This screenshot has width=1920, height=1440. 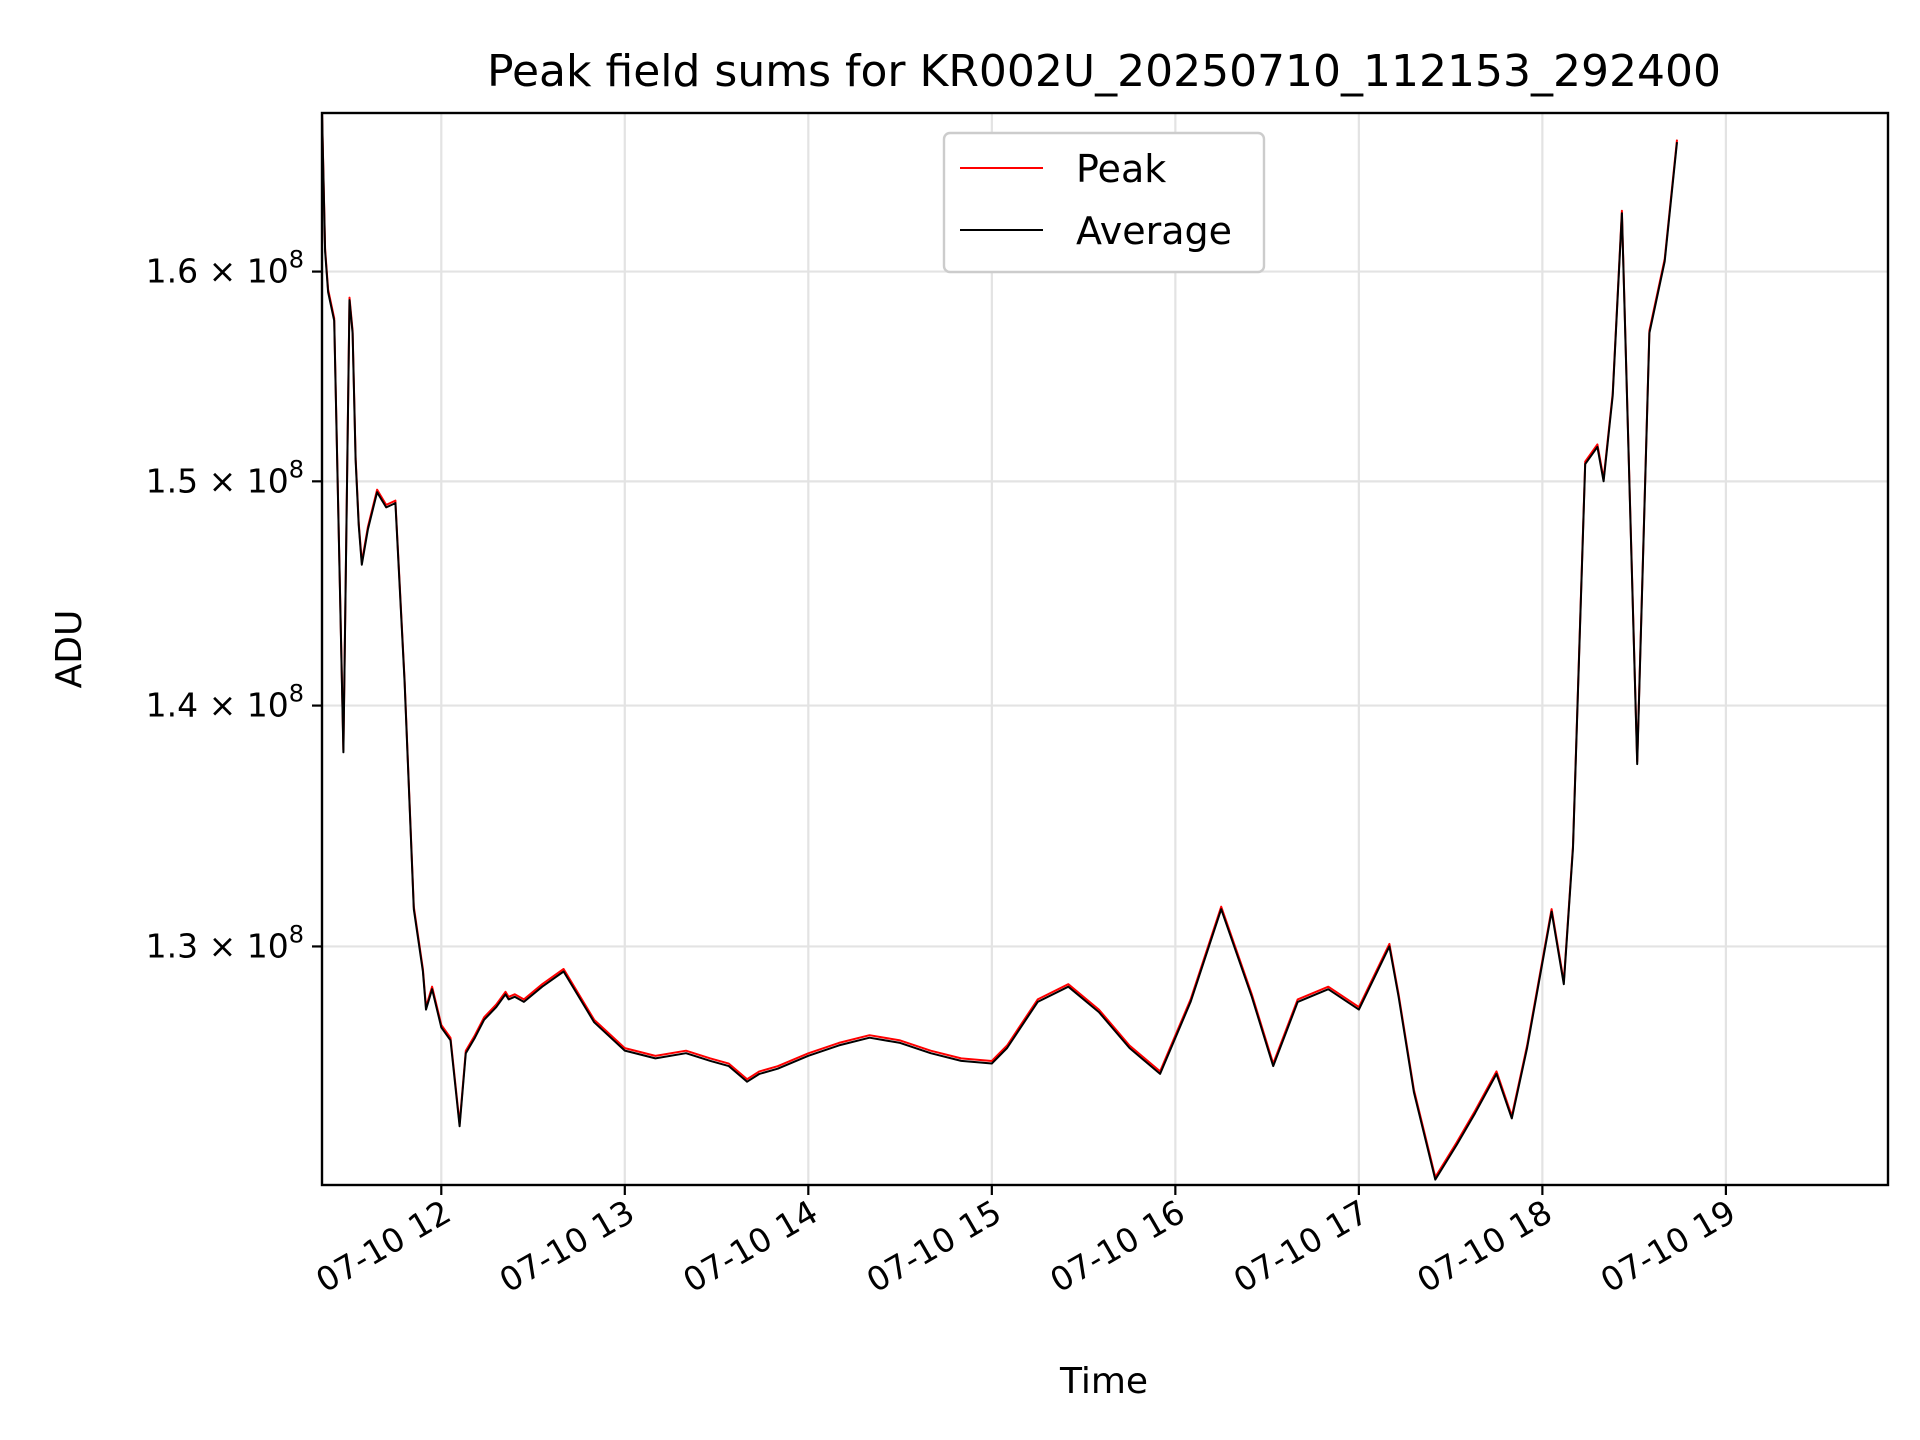 I want to click on legend-label-peak: Peak, so click(x=1121, y=169).